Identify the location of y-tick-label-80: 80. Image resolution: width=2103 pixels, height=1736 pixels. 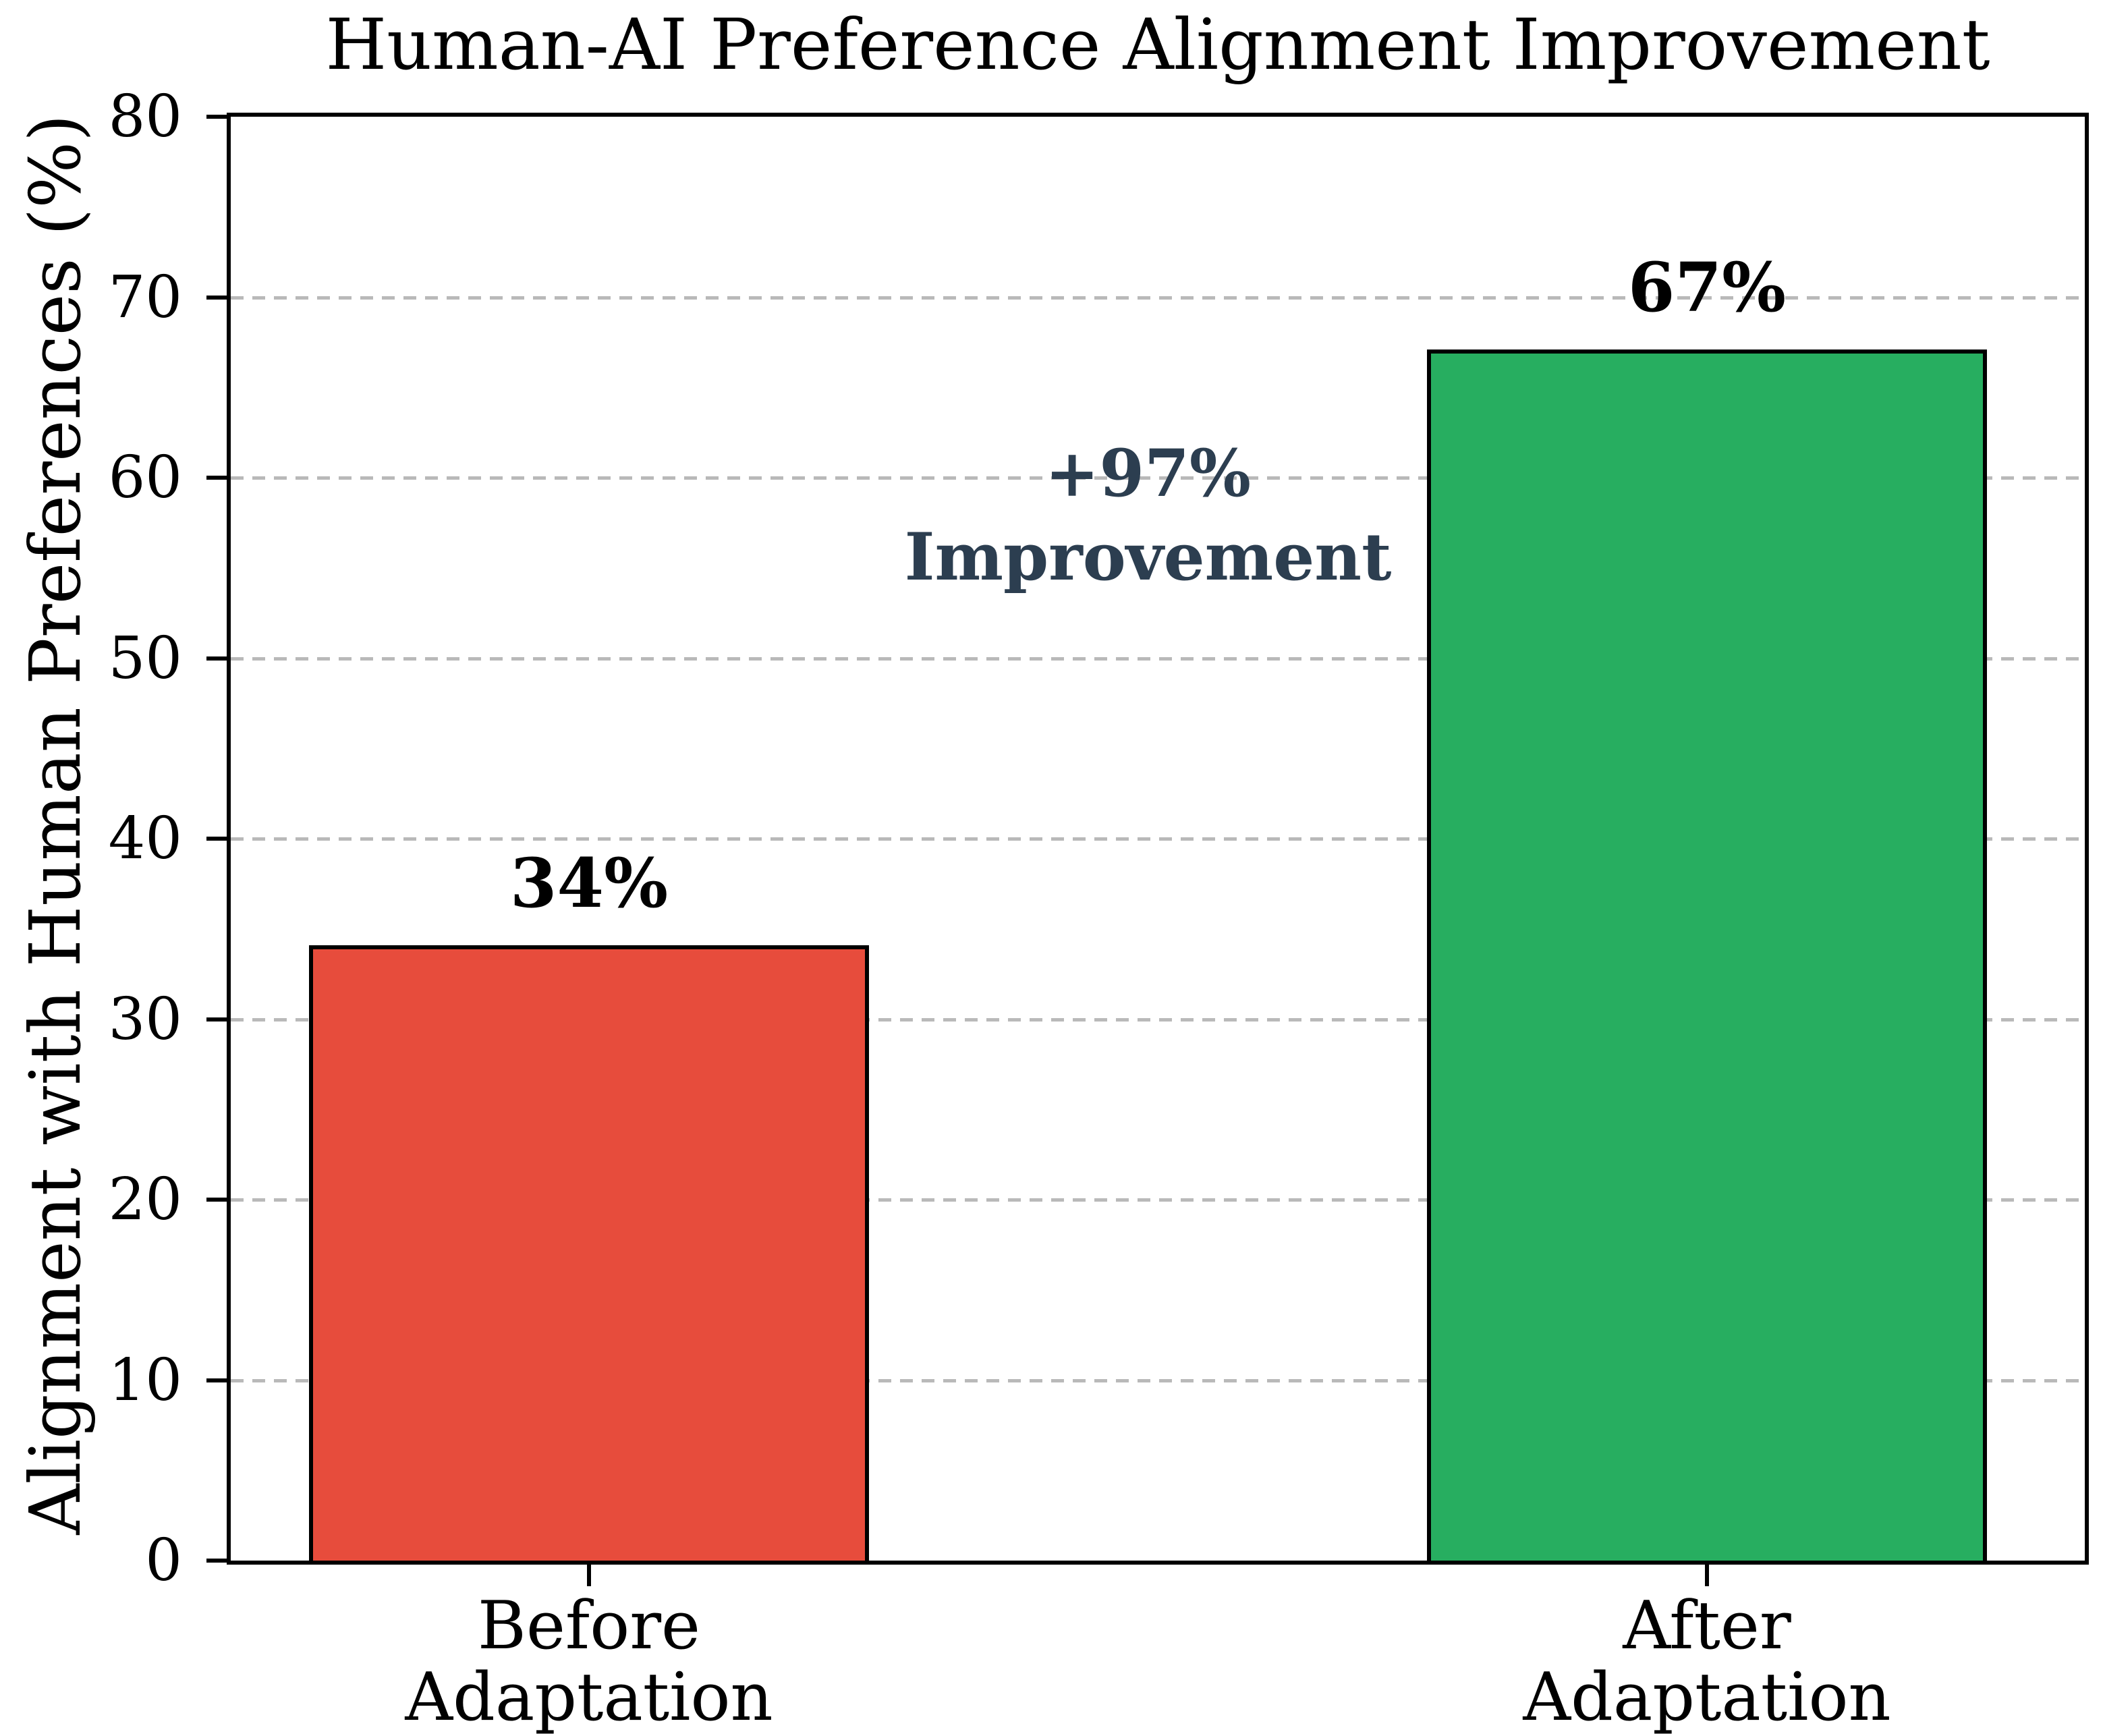
(145, 116).